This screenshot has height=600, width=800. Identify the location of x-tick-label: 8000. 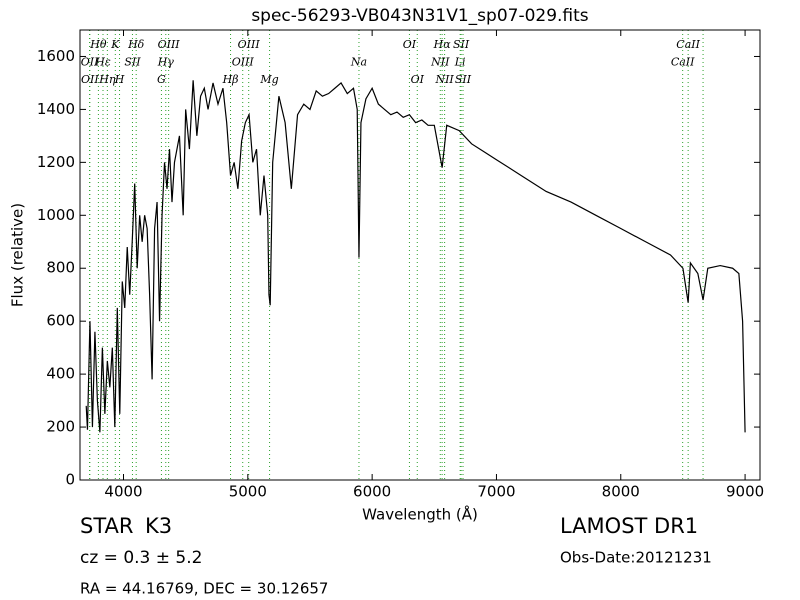
(621, 492).